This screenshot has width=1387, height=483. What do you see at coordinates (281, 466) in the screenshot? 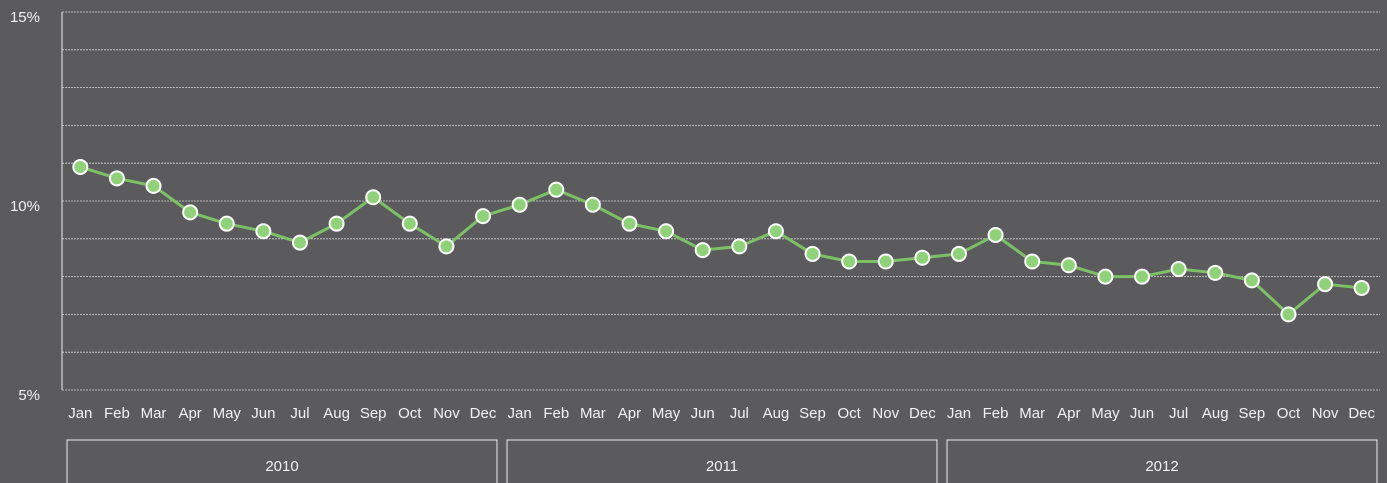
I see `year-label: 2010` at bounding box center [281, 466].